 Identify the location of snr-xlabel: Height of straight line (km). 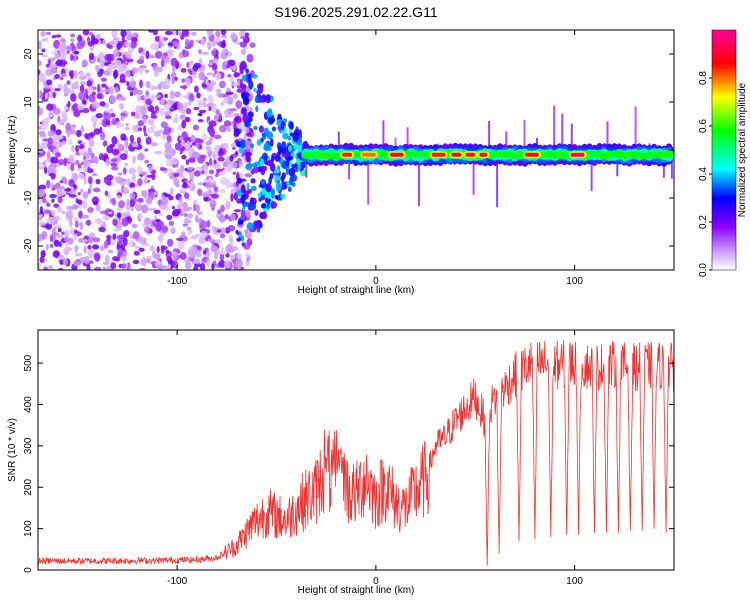
(356, 590).